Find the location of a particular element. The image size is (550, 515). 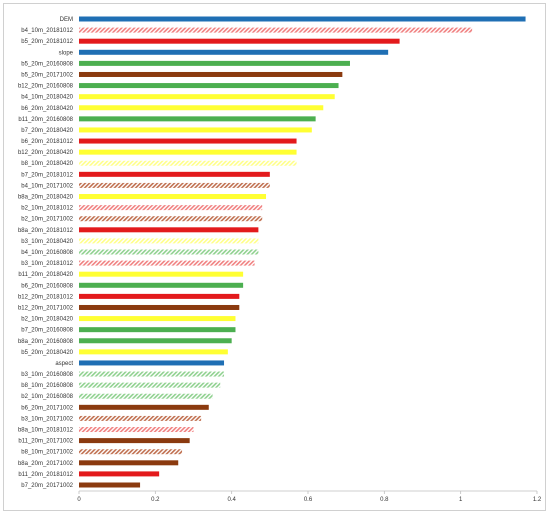

category-label-b5_20m_20160808: b5_20m_20160808 is located at coordinates (47, 64).